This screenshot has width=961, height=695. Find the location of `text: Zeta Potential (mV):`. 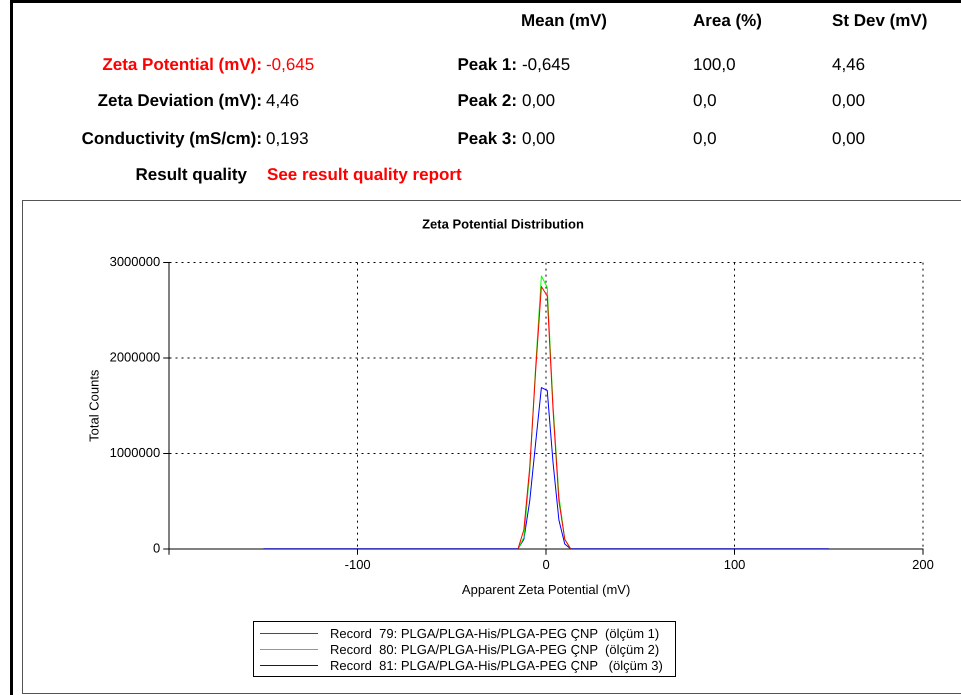

text: Zeta Potential (mV): is located at coordinates (182, 65).